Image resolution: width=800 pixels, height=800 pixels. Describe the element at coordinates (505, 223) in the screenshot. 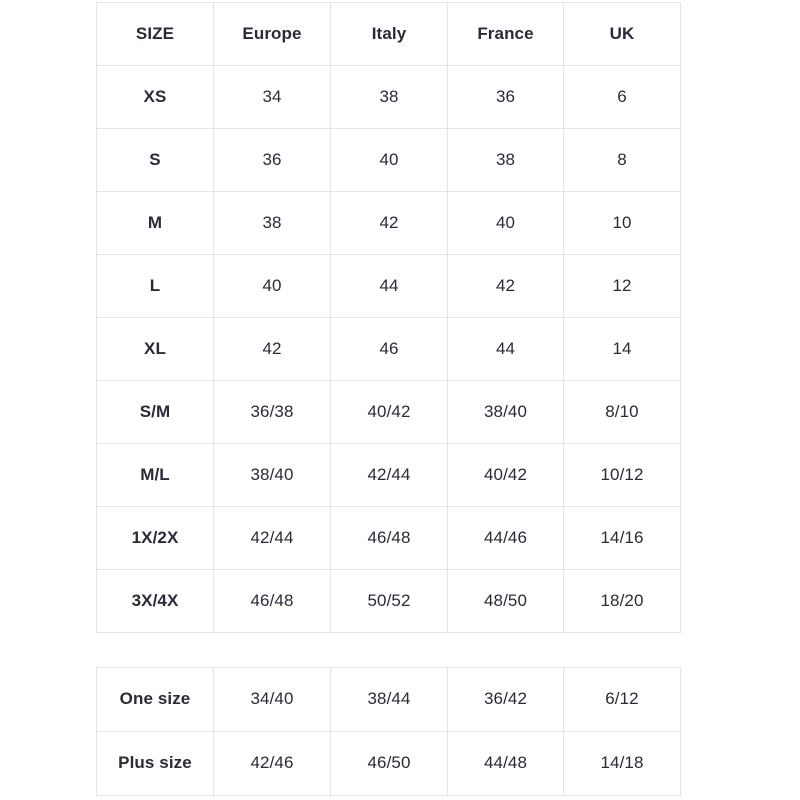

I see `cell-france: 40` at that location.